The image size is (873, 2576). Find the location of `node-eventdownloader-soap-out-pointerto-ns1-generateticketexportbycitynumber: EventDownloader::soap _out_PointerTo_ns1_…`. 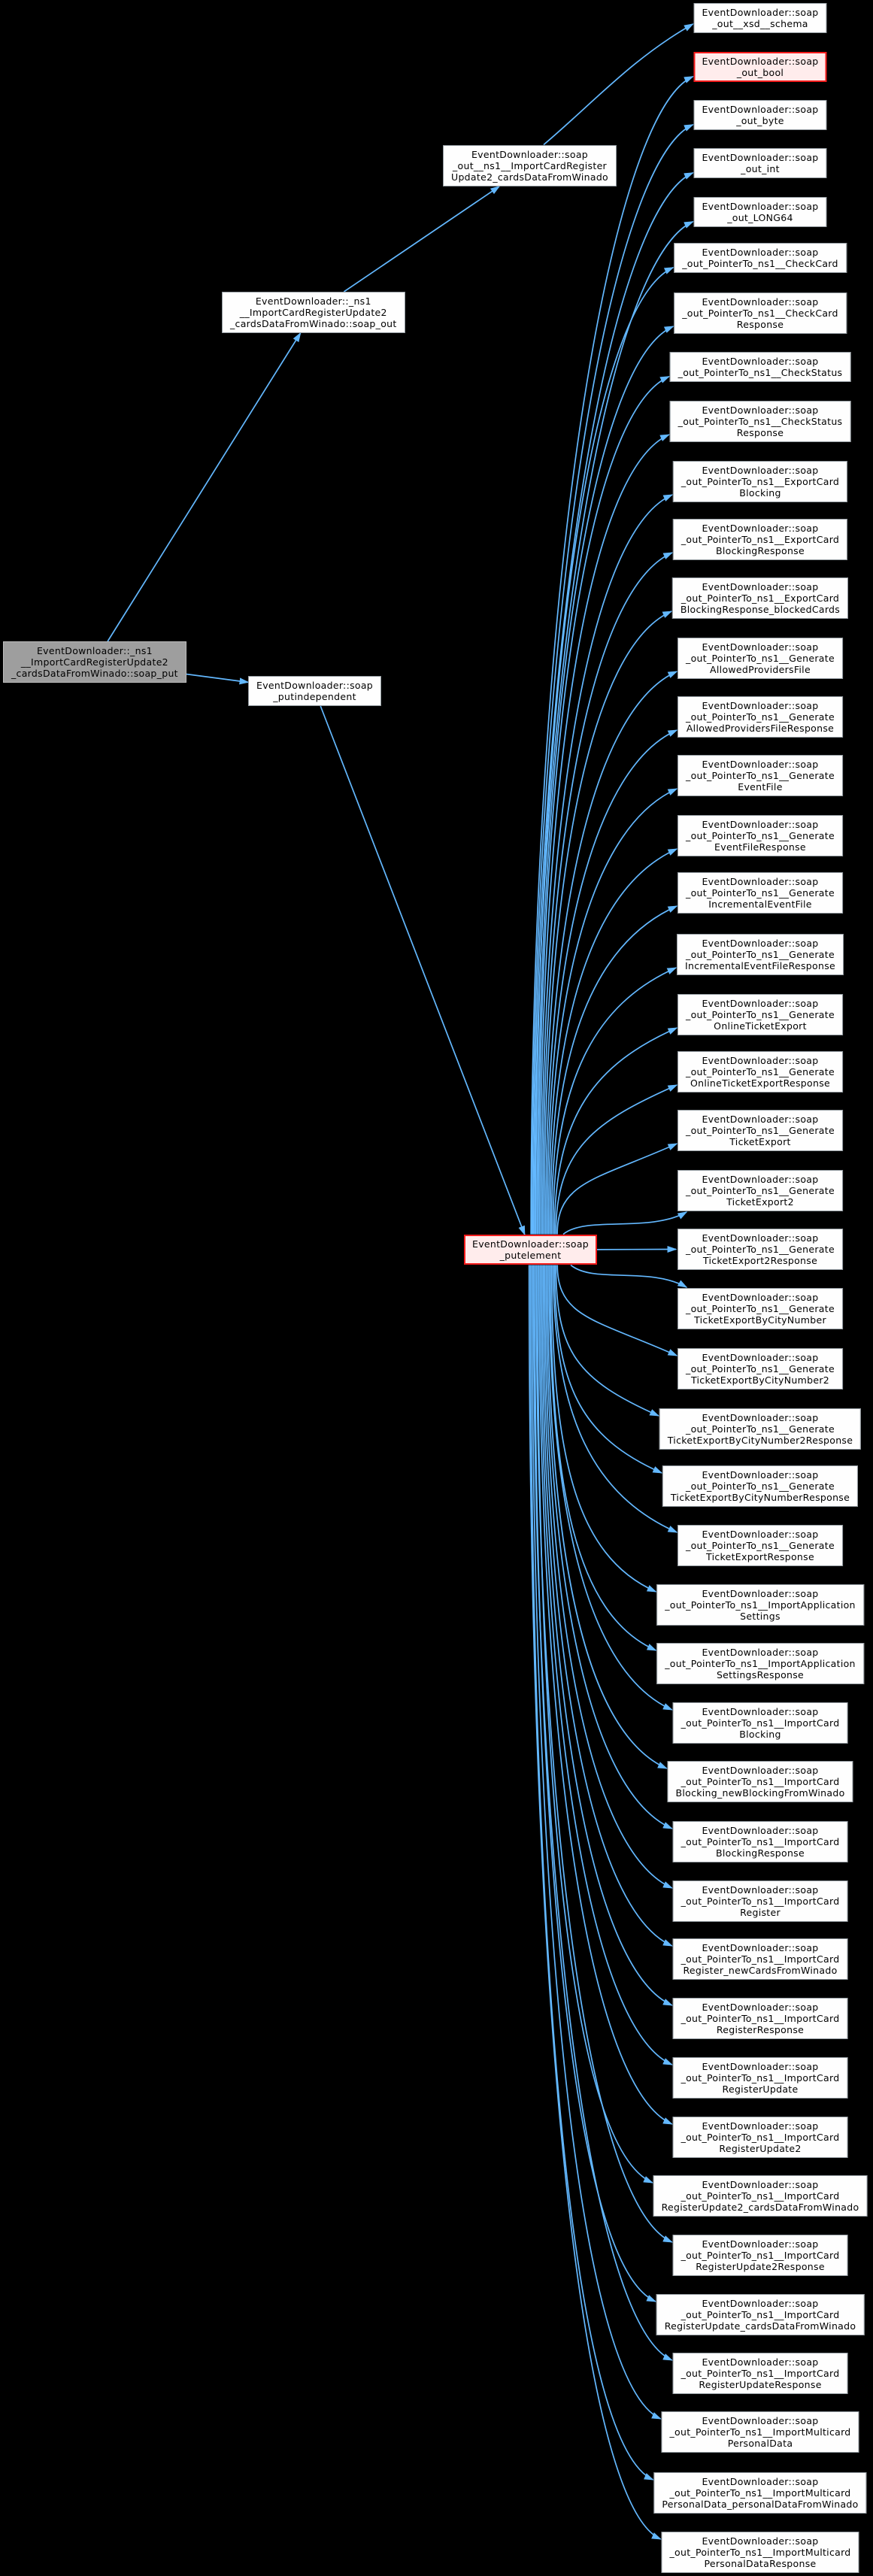

node-eventdownloader-soap-out-pointerto-ns1-generateticketexportbycitynumber: EventDownloader::soap _out_PointerTo_ns1_… is located at coordinates (760, 1308).